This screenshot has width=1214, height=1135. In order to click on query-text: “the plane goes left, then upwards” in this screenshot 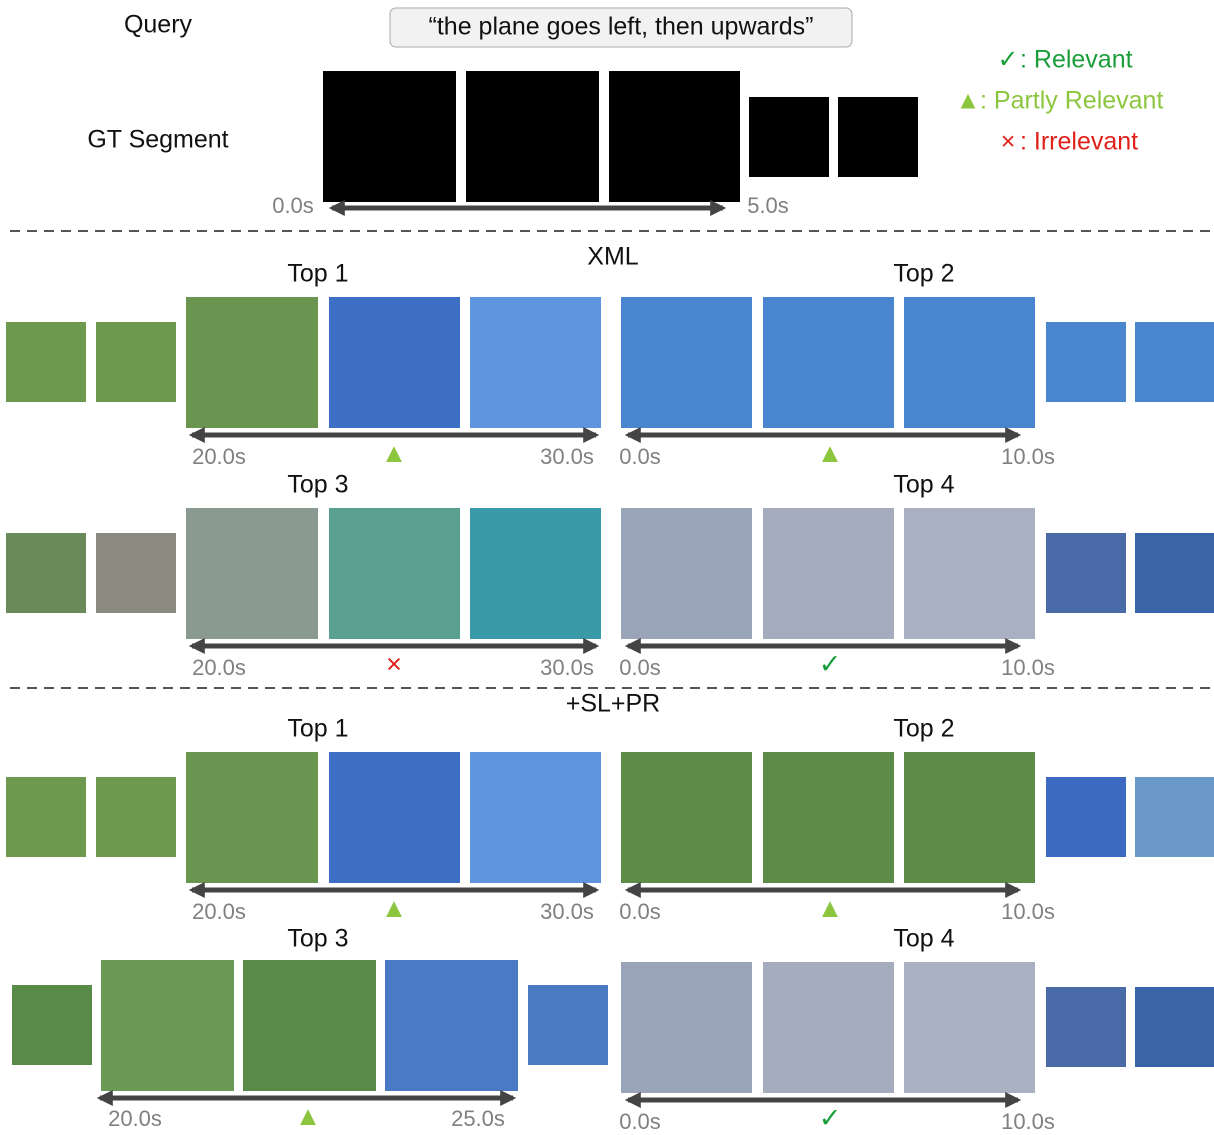, I will do `click(621, 27)`.